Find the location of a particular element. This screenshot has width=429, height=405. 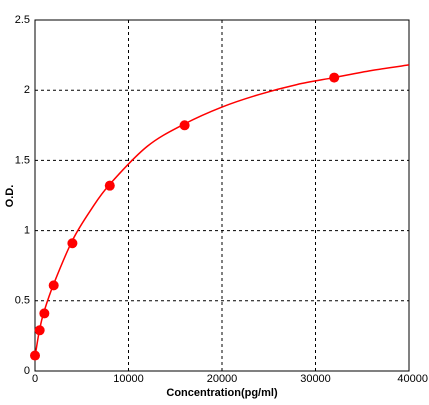

y-tick-label: 1.5 is located at coordinates (22, 160).